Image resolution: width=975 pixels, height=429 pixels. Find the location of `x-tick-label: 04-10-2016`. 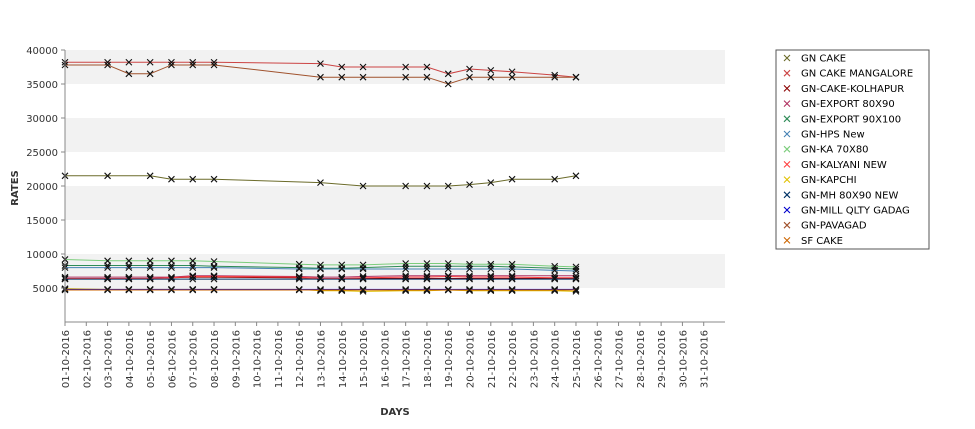

x-tick-label: 04-10-2016 is located at coordinates (130, 359).